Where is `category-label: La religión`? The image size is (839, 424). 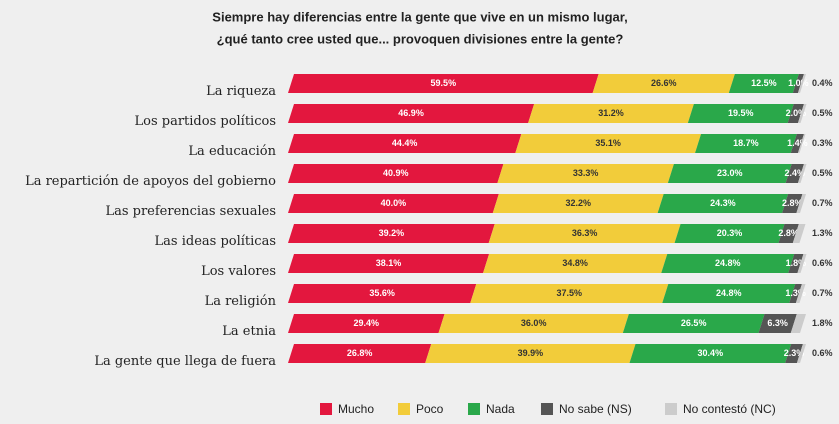
category-label: La religión is located at coordinates (241, 301).